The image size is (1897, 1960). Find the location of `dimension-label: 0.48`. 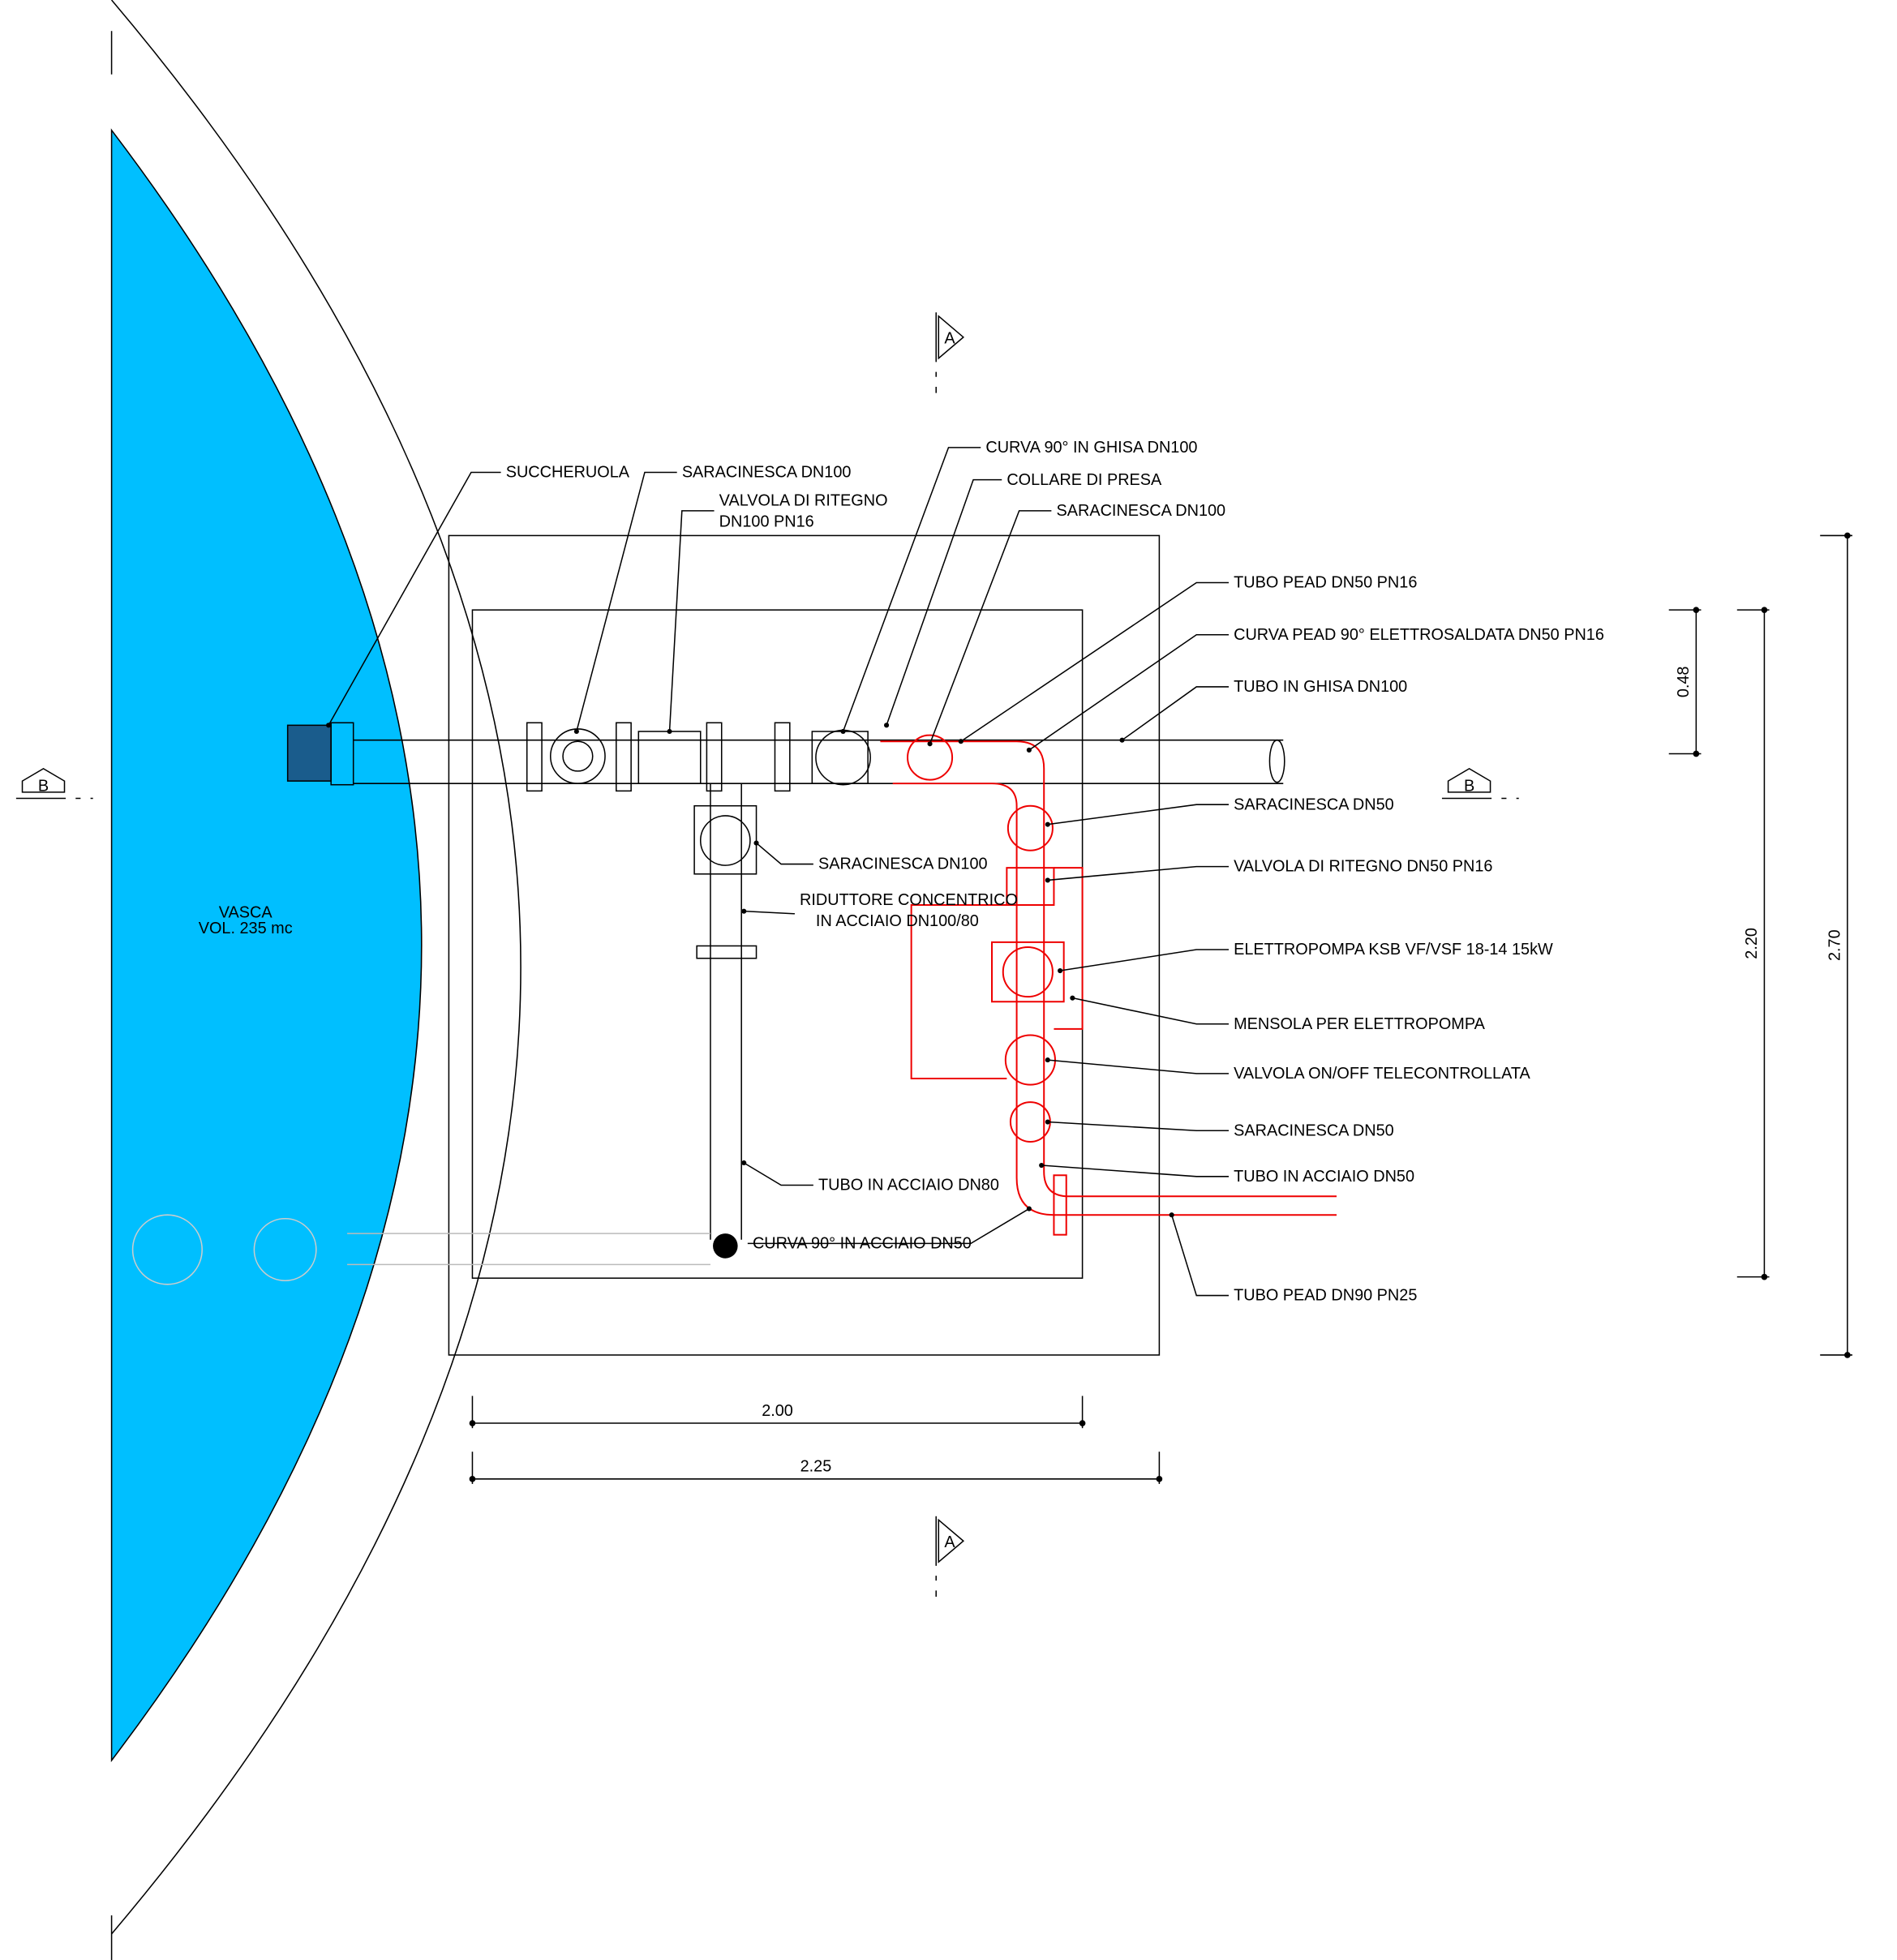

dimension-label: 0.48 is located at coordinates (1684, 682).